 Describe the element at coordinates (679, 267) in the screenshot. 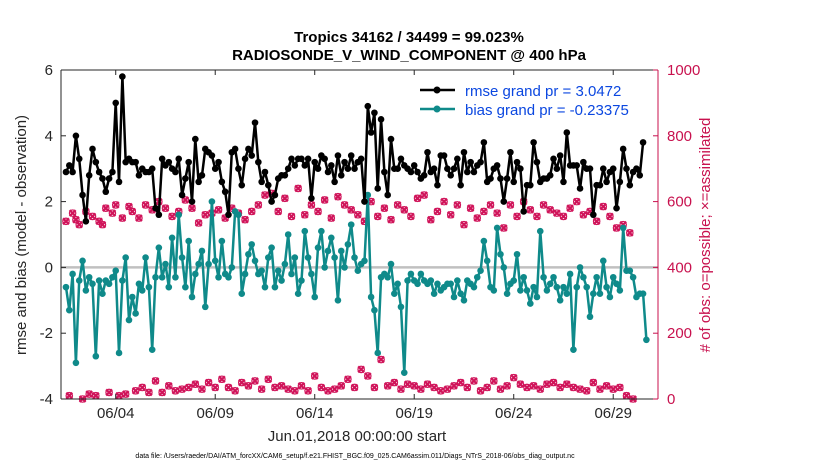

I see `y-tick-label-right-2: 400` at that location.